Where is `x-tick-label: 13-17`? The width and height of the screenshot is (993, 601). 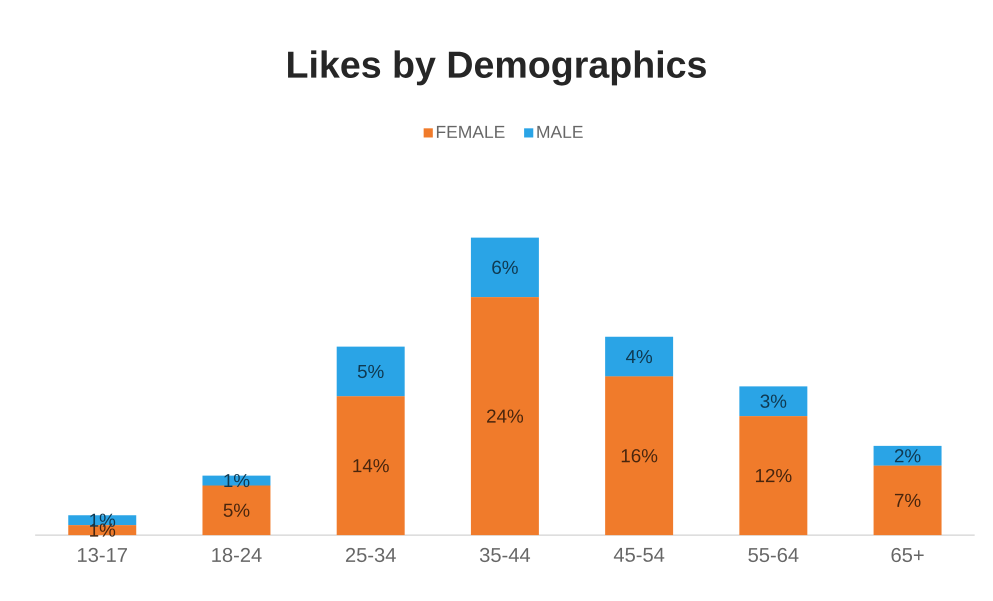 x-tick-label: 13-17 is located at coordinates (102, 555).